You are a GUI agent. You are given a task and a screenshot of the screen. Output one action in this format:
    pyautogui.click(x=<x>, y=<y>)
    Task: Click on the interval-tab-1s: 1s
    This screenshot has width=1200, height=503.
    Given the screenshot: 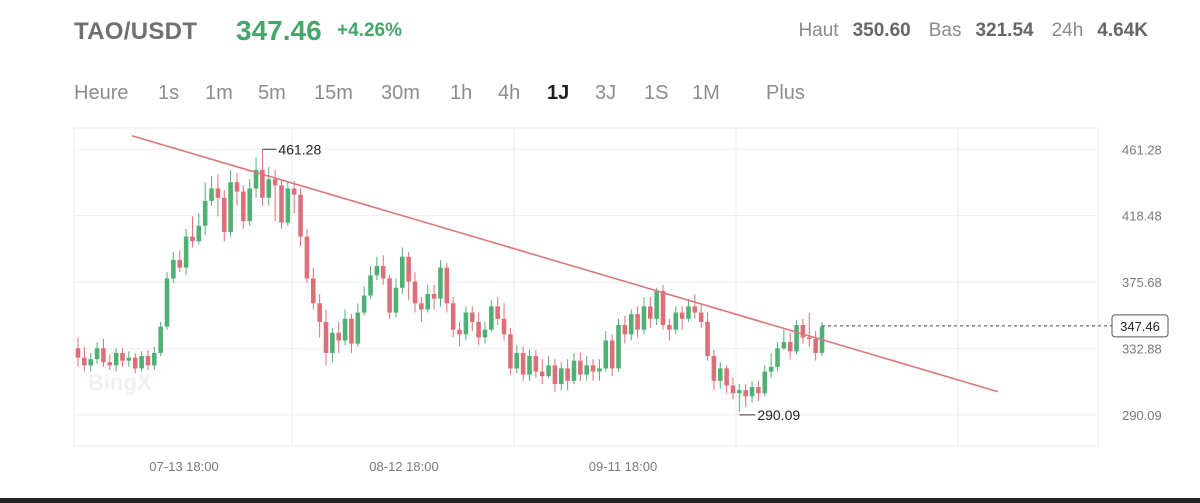 What is the action you would take?
    pyautogui.click(x=169, y=93)
    